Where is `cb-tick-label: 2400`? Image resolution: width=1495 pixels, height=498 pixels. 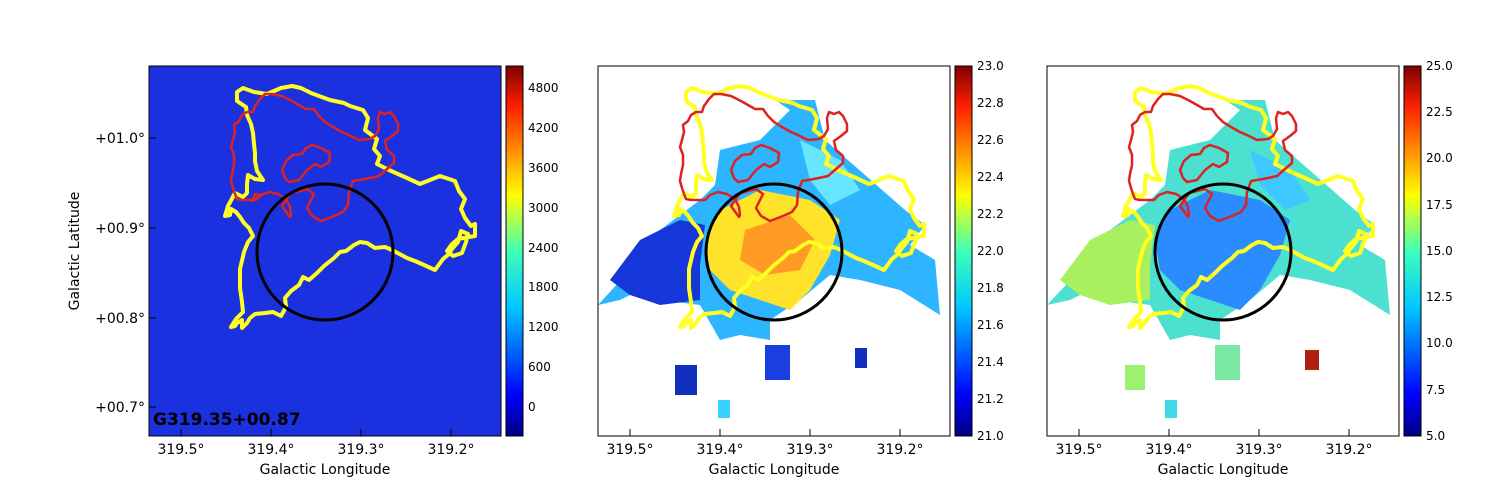 cb-tick-label: 2400 is located at coordinates (543, 248).